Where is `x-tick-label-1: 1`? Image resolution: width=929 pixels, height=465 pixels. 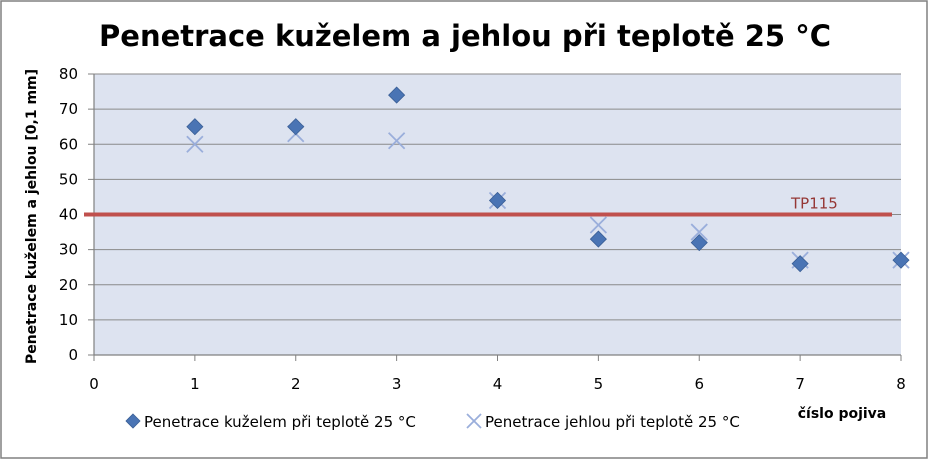 x-tick-label-1: 1 is located at coordinates (195, 384).